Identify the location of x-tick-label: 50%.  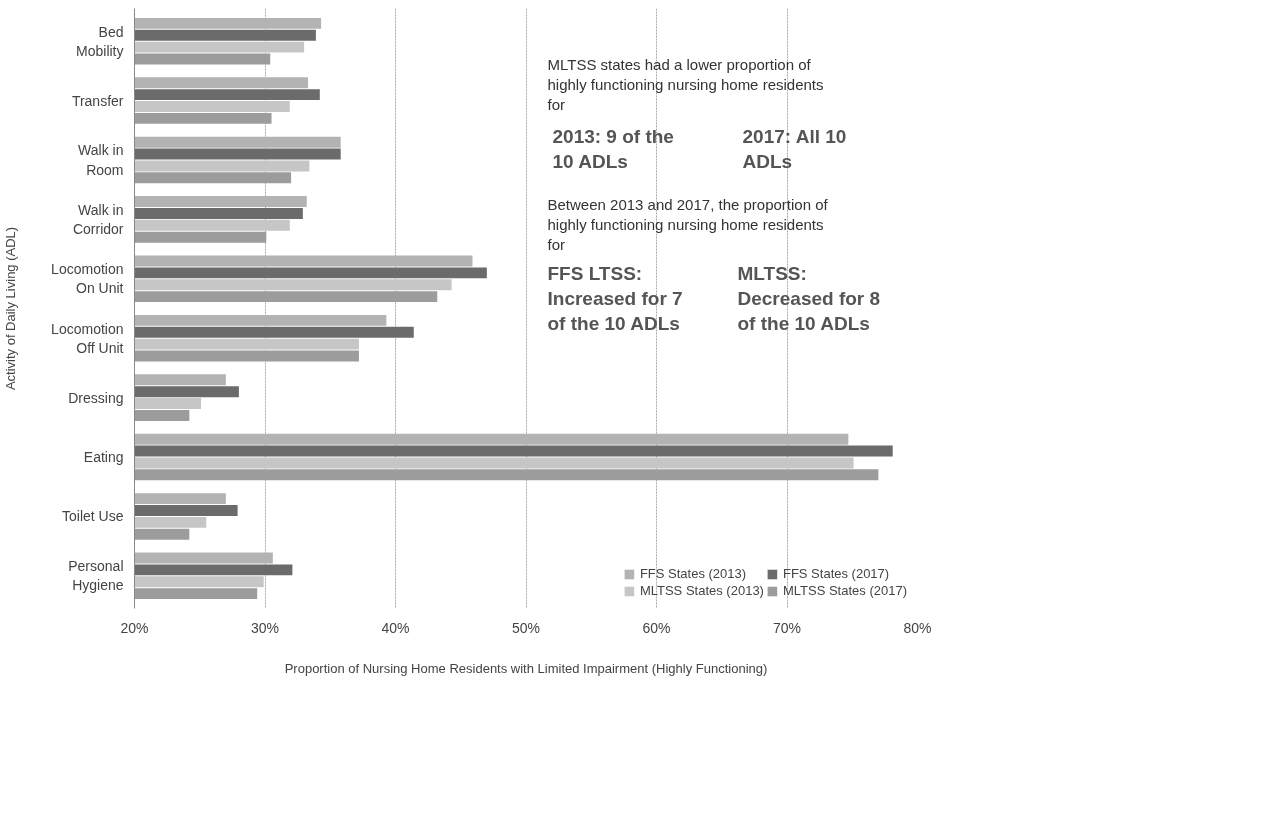
(526, 627).